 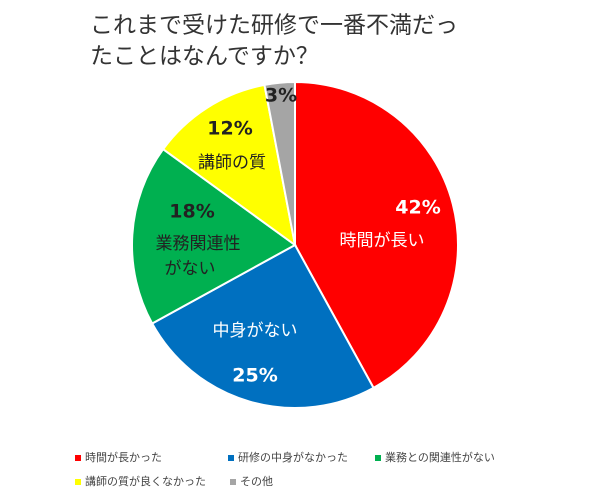 What do you see at coordinates (198, 244) in the screenshot?
I see `slice-label: 業務関連性` at bounding box center [198, 244].